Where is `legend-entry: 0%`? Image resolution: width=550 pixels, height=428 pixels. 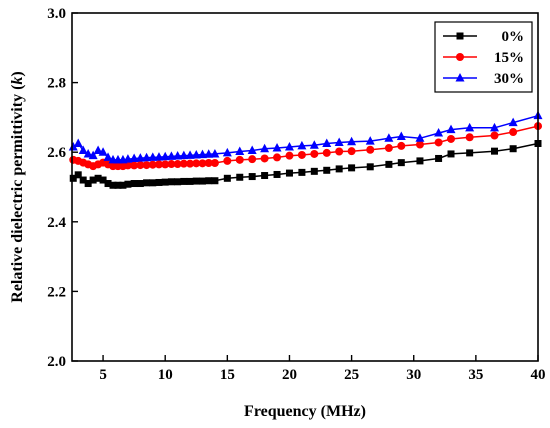 legend-entry: 0% is located at coordinates (483, 37).